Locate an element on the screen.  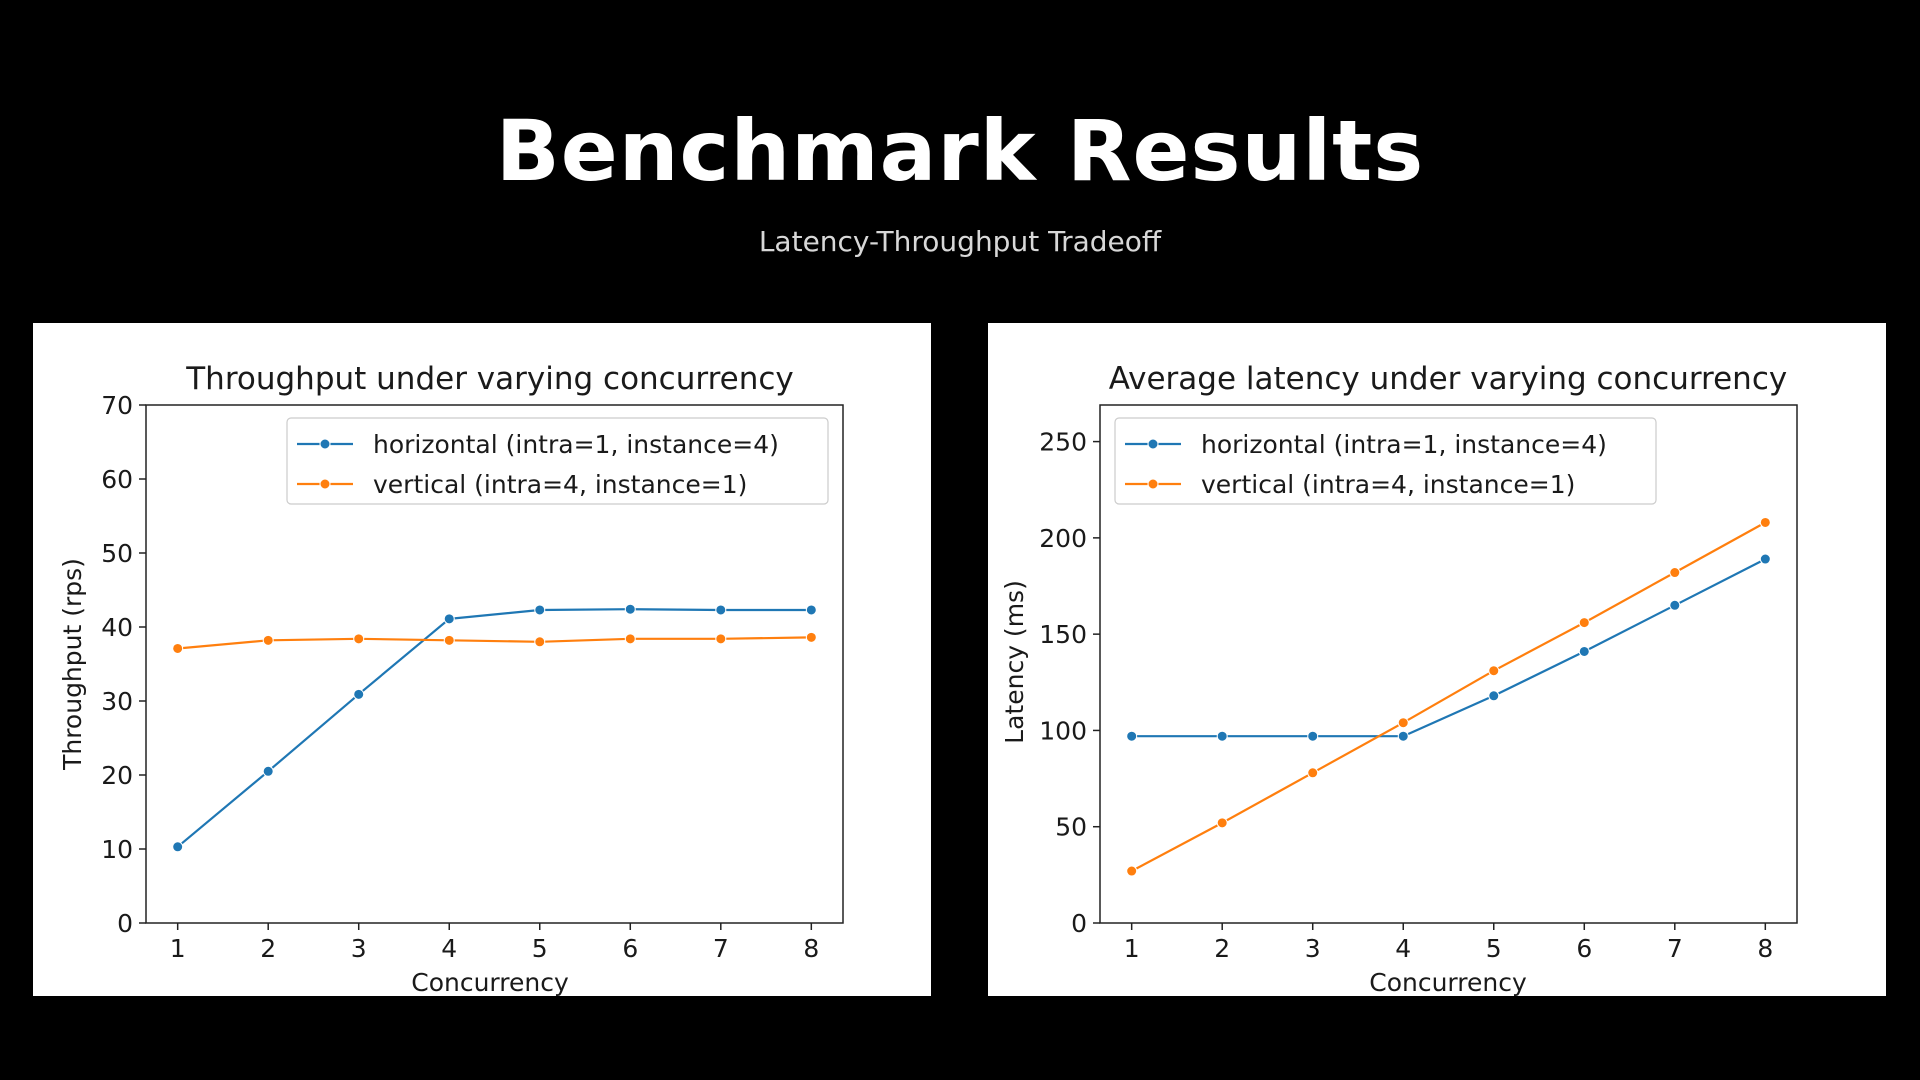
y-tick-label: 20 is located at coordinates (117, 775).